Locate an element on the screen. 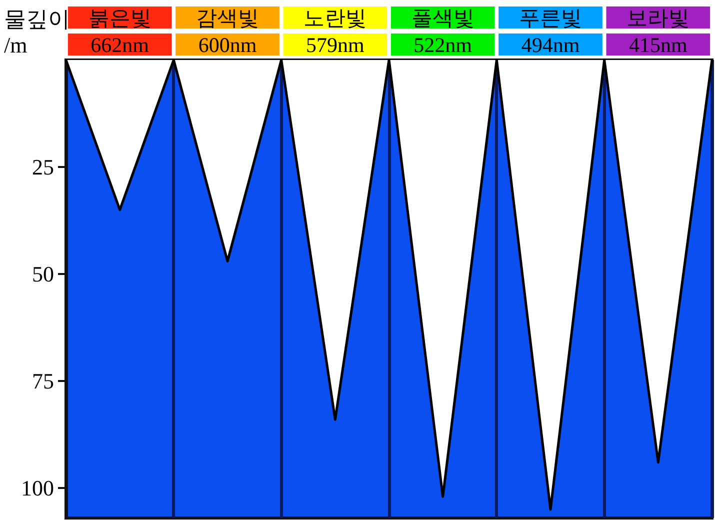 The height and width of the screenshot is (520, 715). x-tick-label: 노란빛 579nm is located at coordinates (335, 31).